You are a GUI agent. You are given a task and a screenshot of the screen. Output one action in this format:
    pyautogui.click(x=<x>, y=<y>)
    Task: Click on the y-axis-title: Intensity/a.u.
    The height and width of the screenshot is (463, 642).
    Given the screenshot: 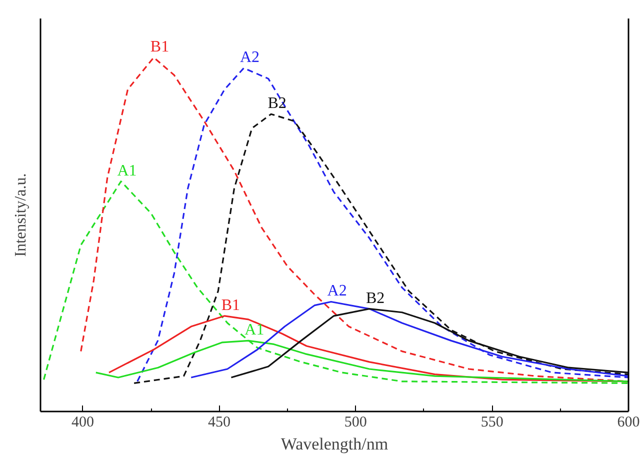 What is the action you would take?
    pyautogui.click(x=21, y=215)
    